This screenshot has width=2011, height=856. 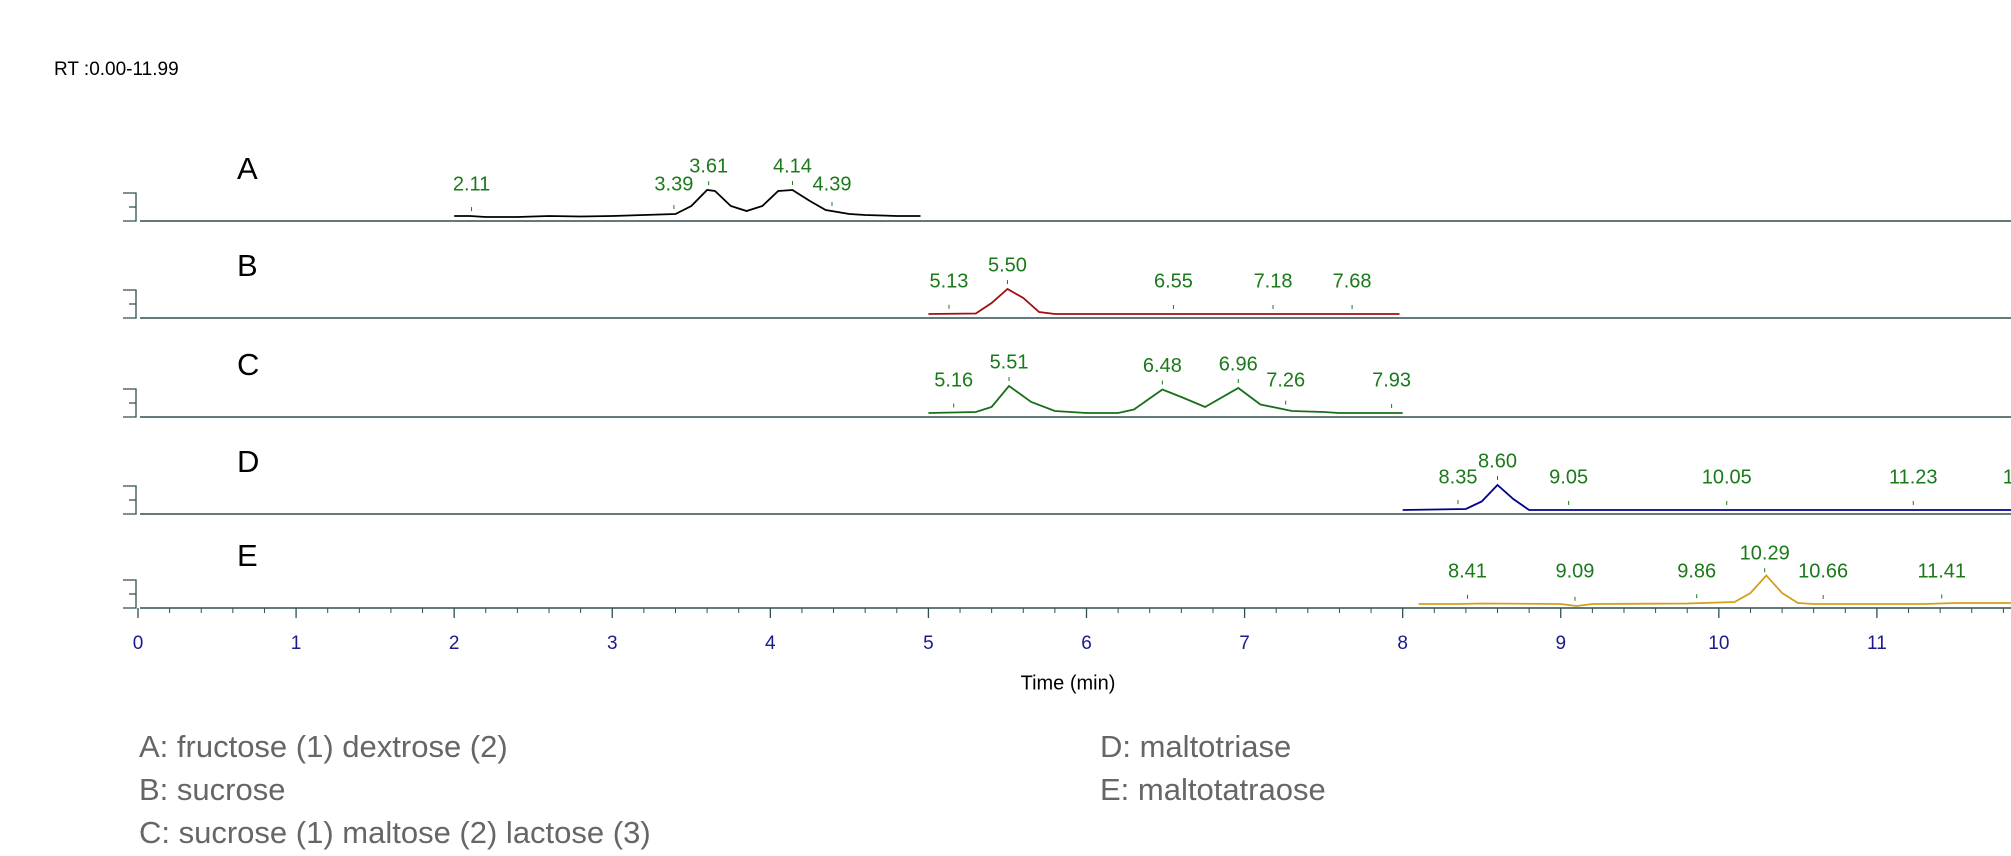 I want to click on x-tick-label: 11, so click(x=1877, y=643).